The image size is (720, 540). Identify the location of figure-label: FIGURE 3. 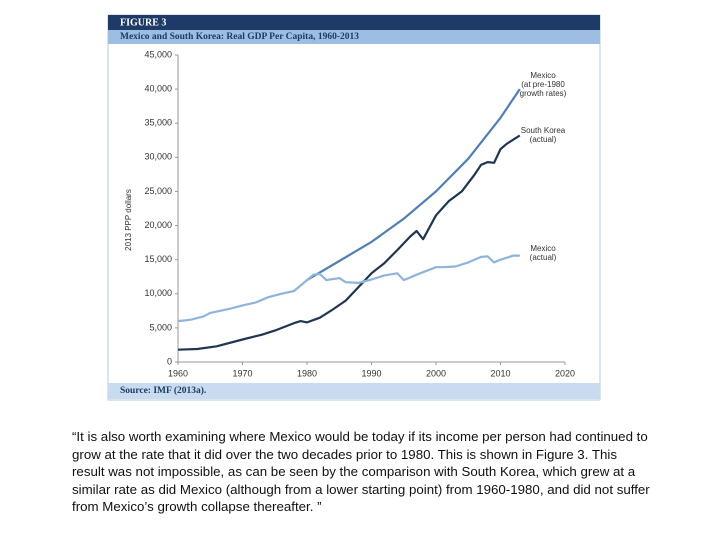
(143, 22).